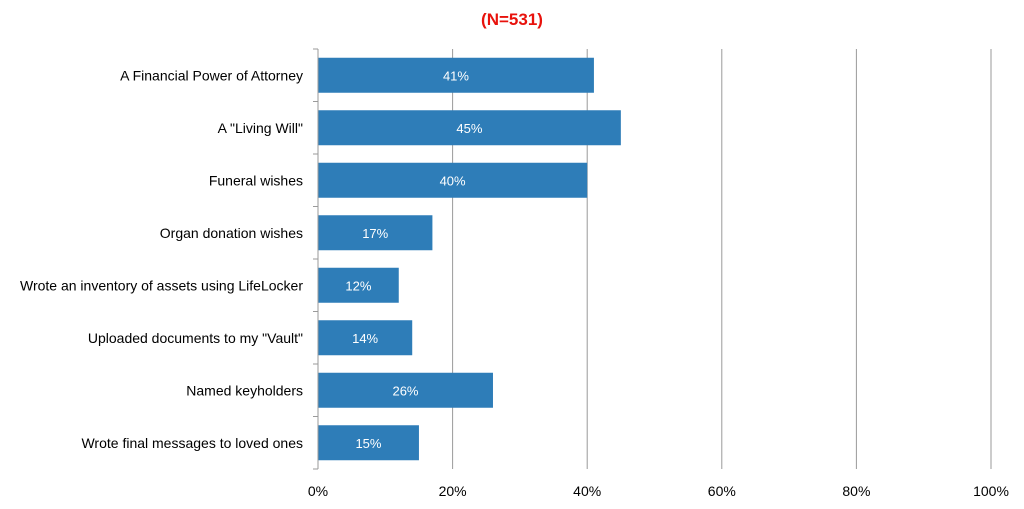 The image size is (1024, 509). What do you see at coordinates (512, 19) in the screenshot?
I see `chart-title: (N=531)` at bounding box center [512, 19].